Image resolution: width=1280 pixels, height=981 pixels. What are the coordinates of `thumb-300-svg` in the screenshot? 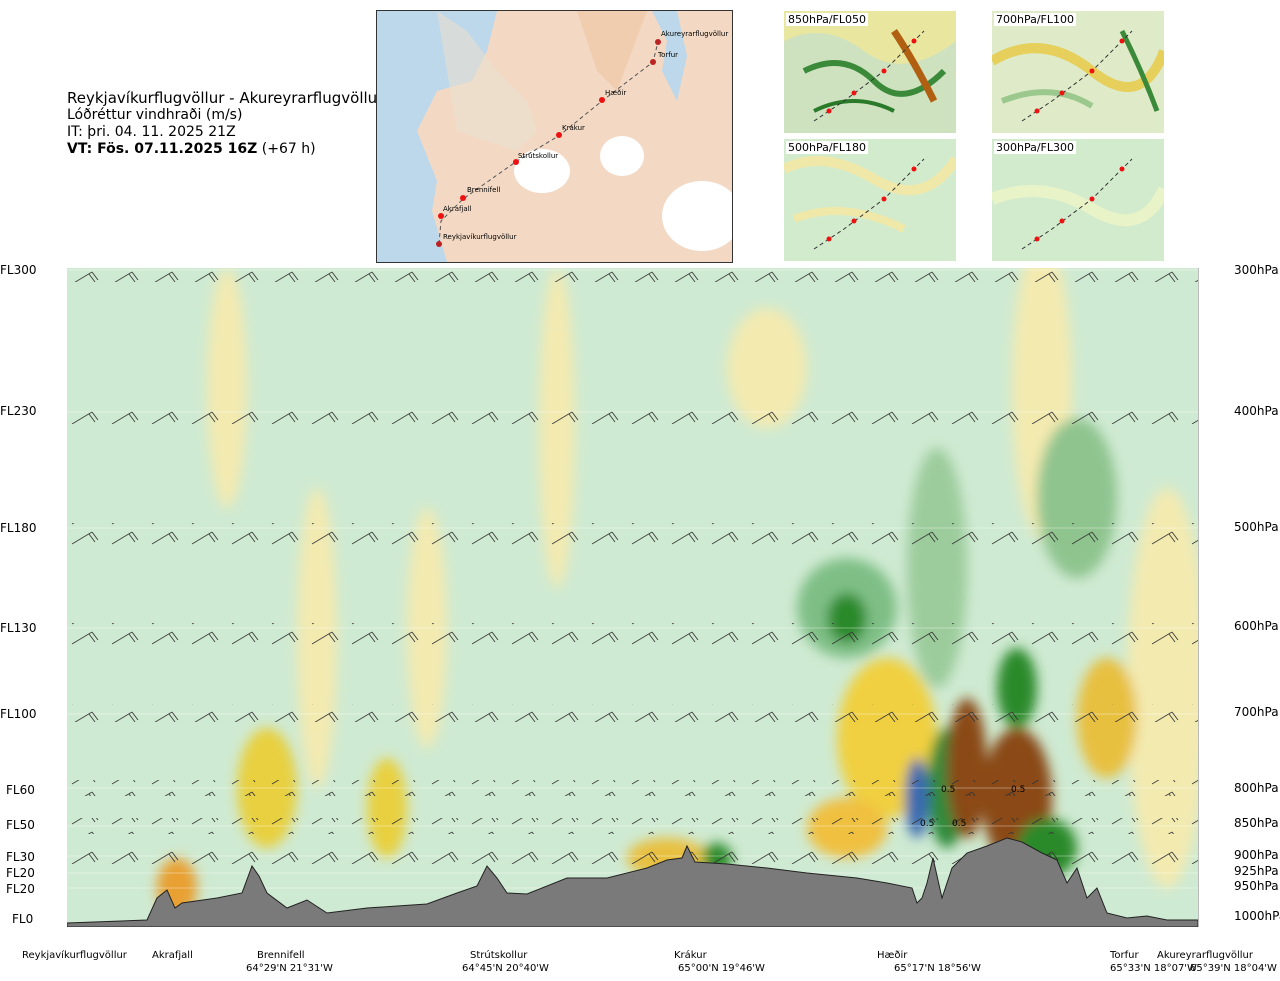 It's located at (1078, 200).